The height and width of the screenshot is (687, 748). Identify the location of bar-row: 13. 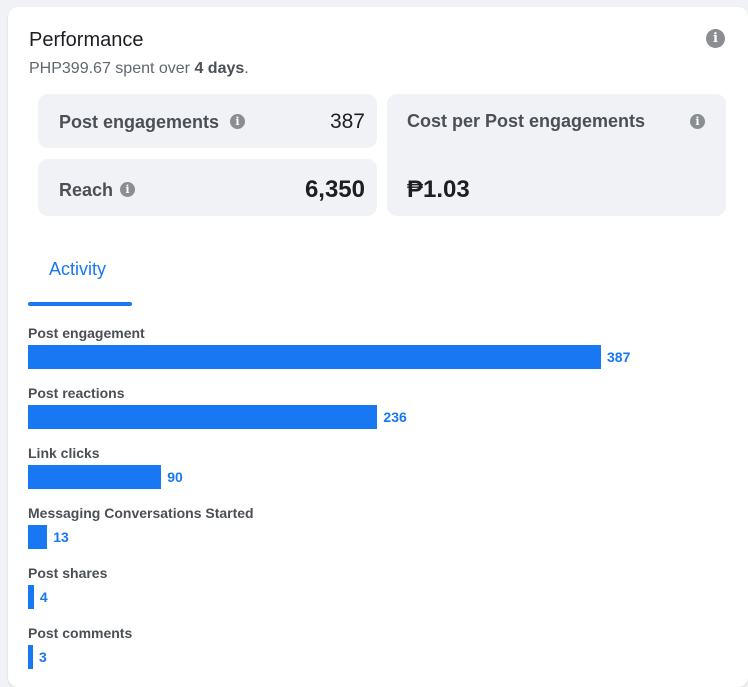
(48, 537).